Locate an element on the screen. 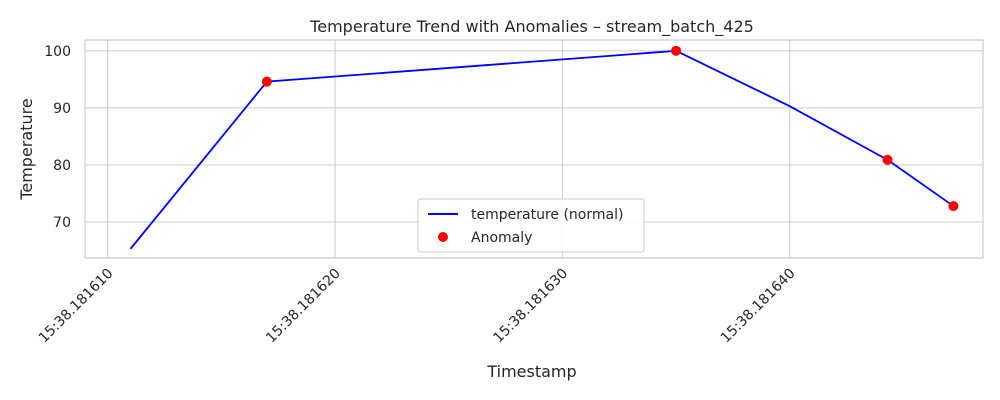  x-axis-label: Timestamp is located at coordinates (531, 371).